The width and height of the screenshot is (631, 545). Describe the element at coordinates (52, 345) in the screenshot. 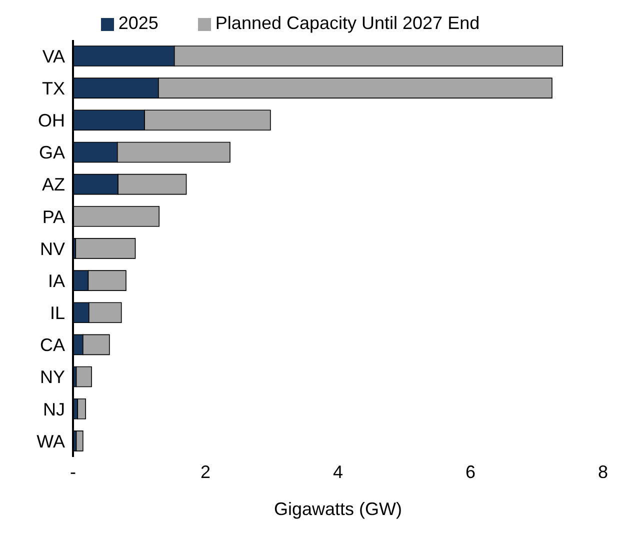

I see `y-tick-label: CA` at that location.